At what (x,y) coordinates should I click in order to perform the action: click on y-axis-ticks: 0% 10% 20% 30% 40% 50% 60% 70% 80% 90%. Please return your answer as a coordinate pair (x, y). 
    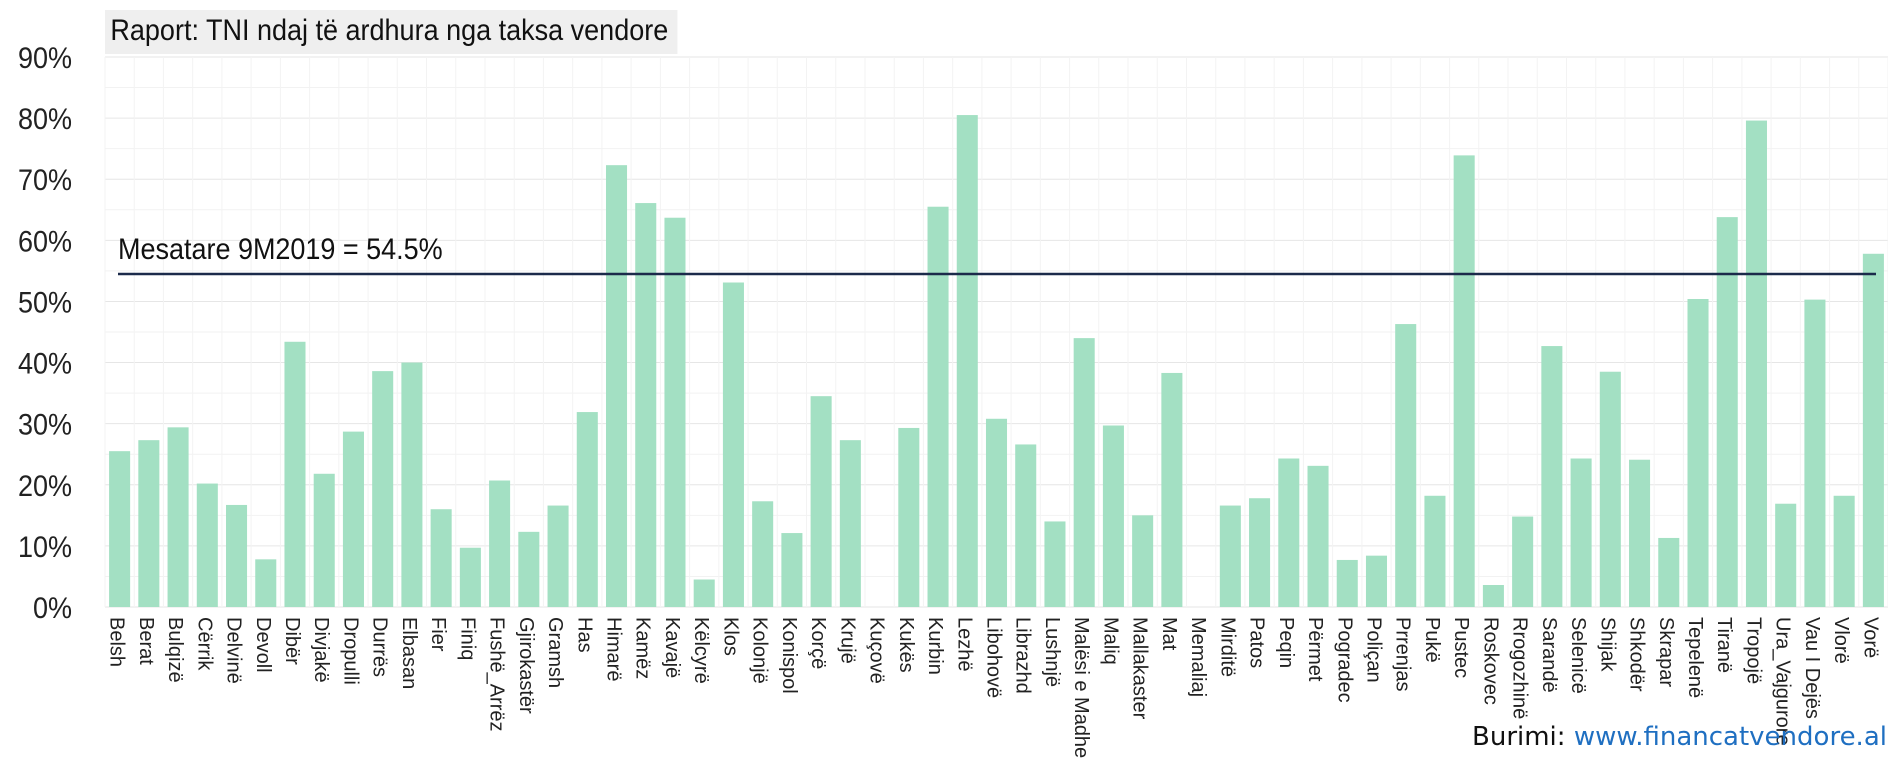
    Looking at the image, I should click on (45, 334).